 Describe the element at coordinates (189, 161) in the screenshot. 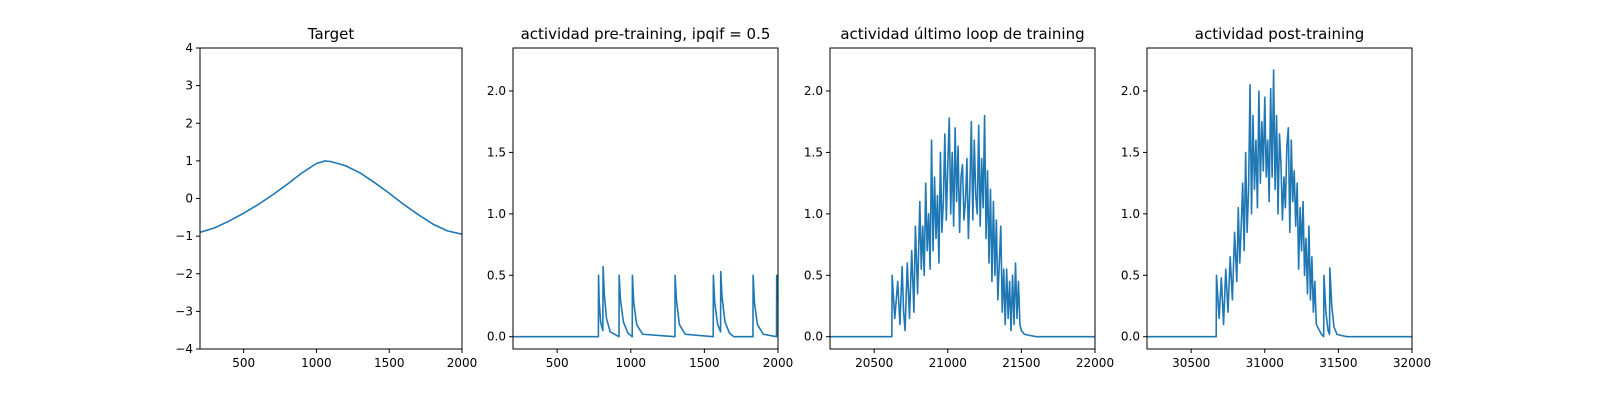

I see `y-tick-label: 1` at that location.